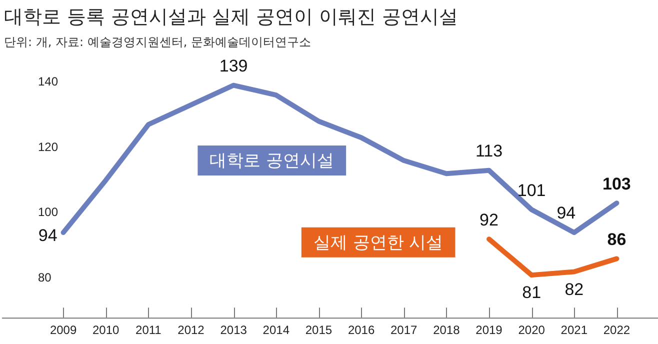 The height and width of the screenshot is (344, 658). What do you see at coordinates (489, 151) in the screenshot?
I see `data-label: 113` at bounding box center [489, 151].